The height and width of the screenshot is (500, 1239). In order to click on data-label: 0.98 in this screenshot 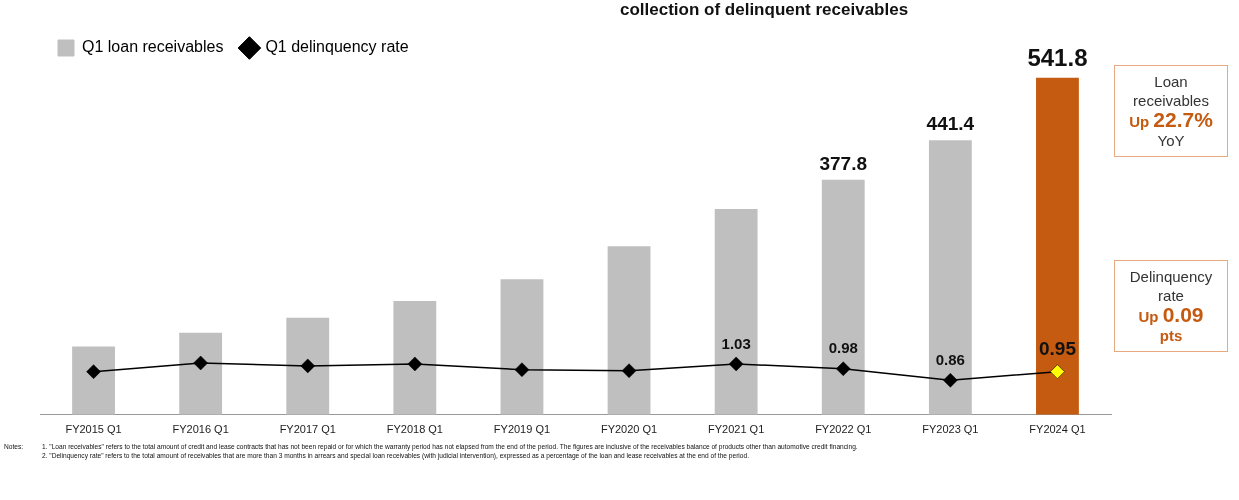, I will do `click(843, 348)`.